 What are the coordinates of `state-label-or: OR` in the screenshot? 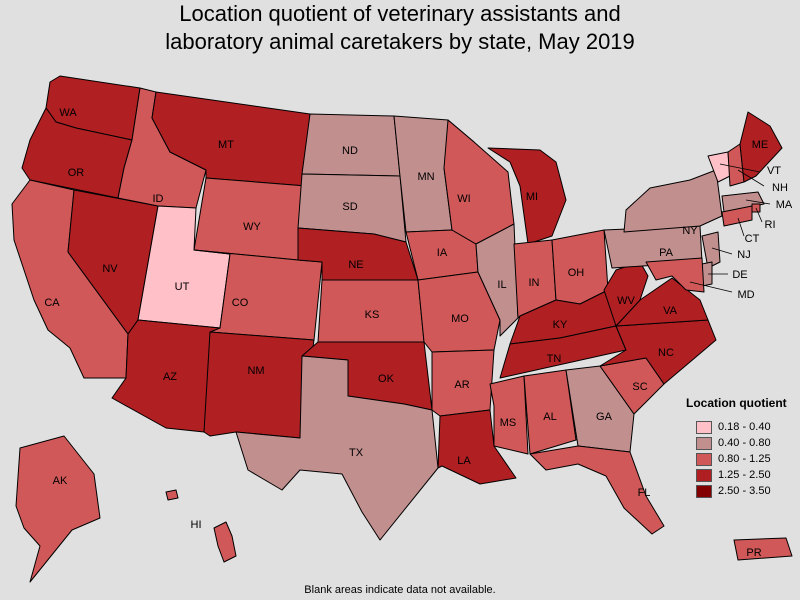 It's located at (76, 173).